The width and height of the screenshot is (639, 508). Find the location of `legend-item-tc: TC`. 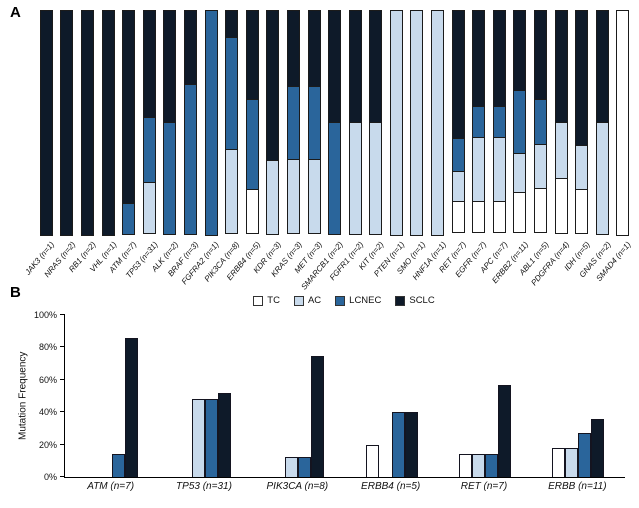

legend-item-tc: TC is located at coordinates (266, 300).